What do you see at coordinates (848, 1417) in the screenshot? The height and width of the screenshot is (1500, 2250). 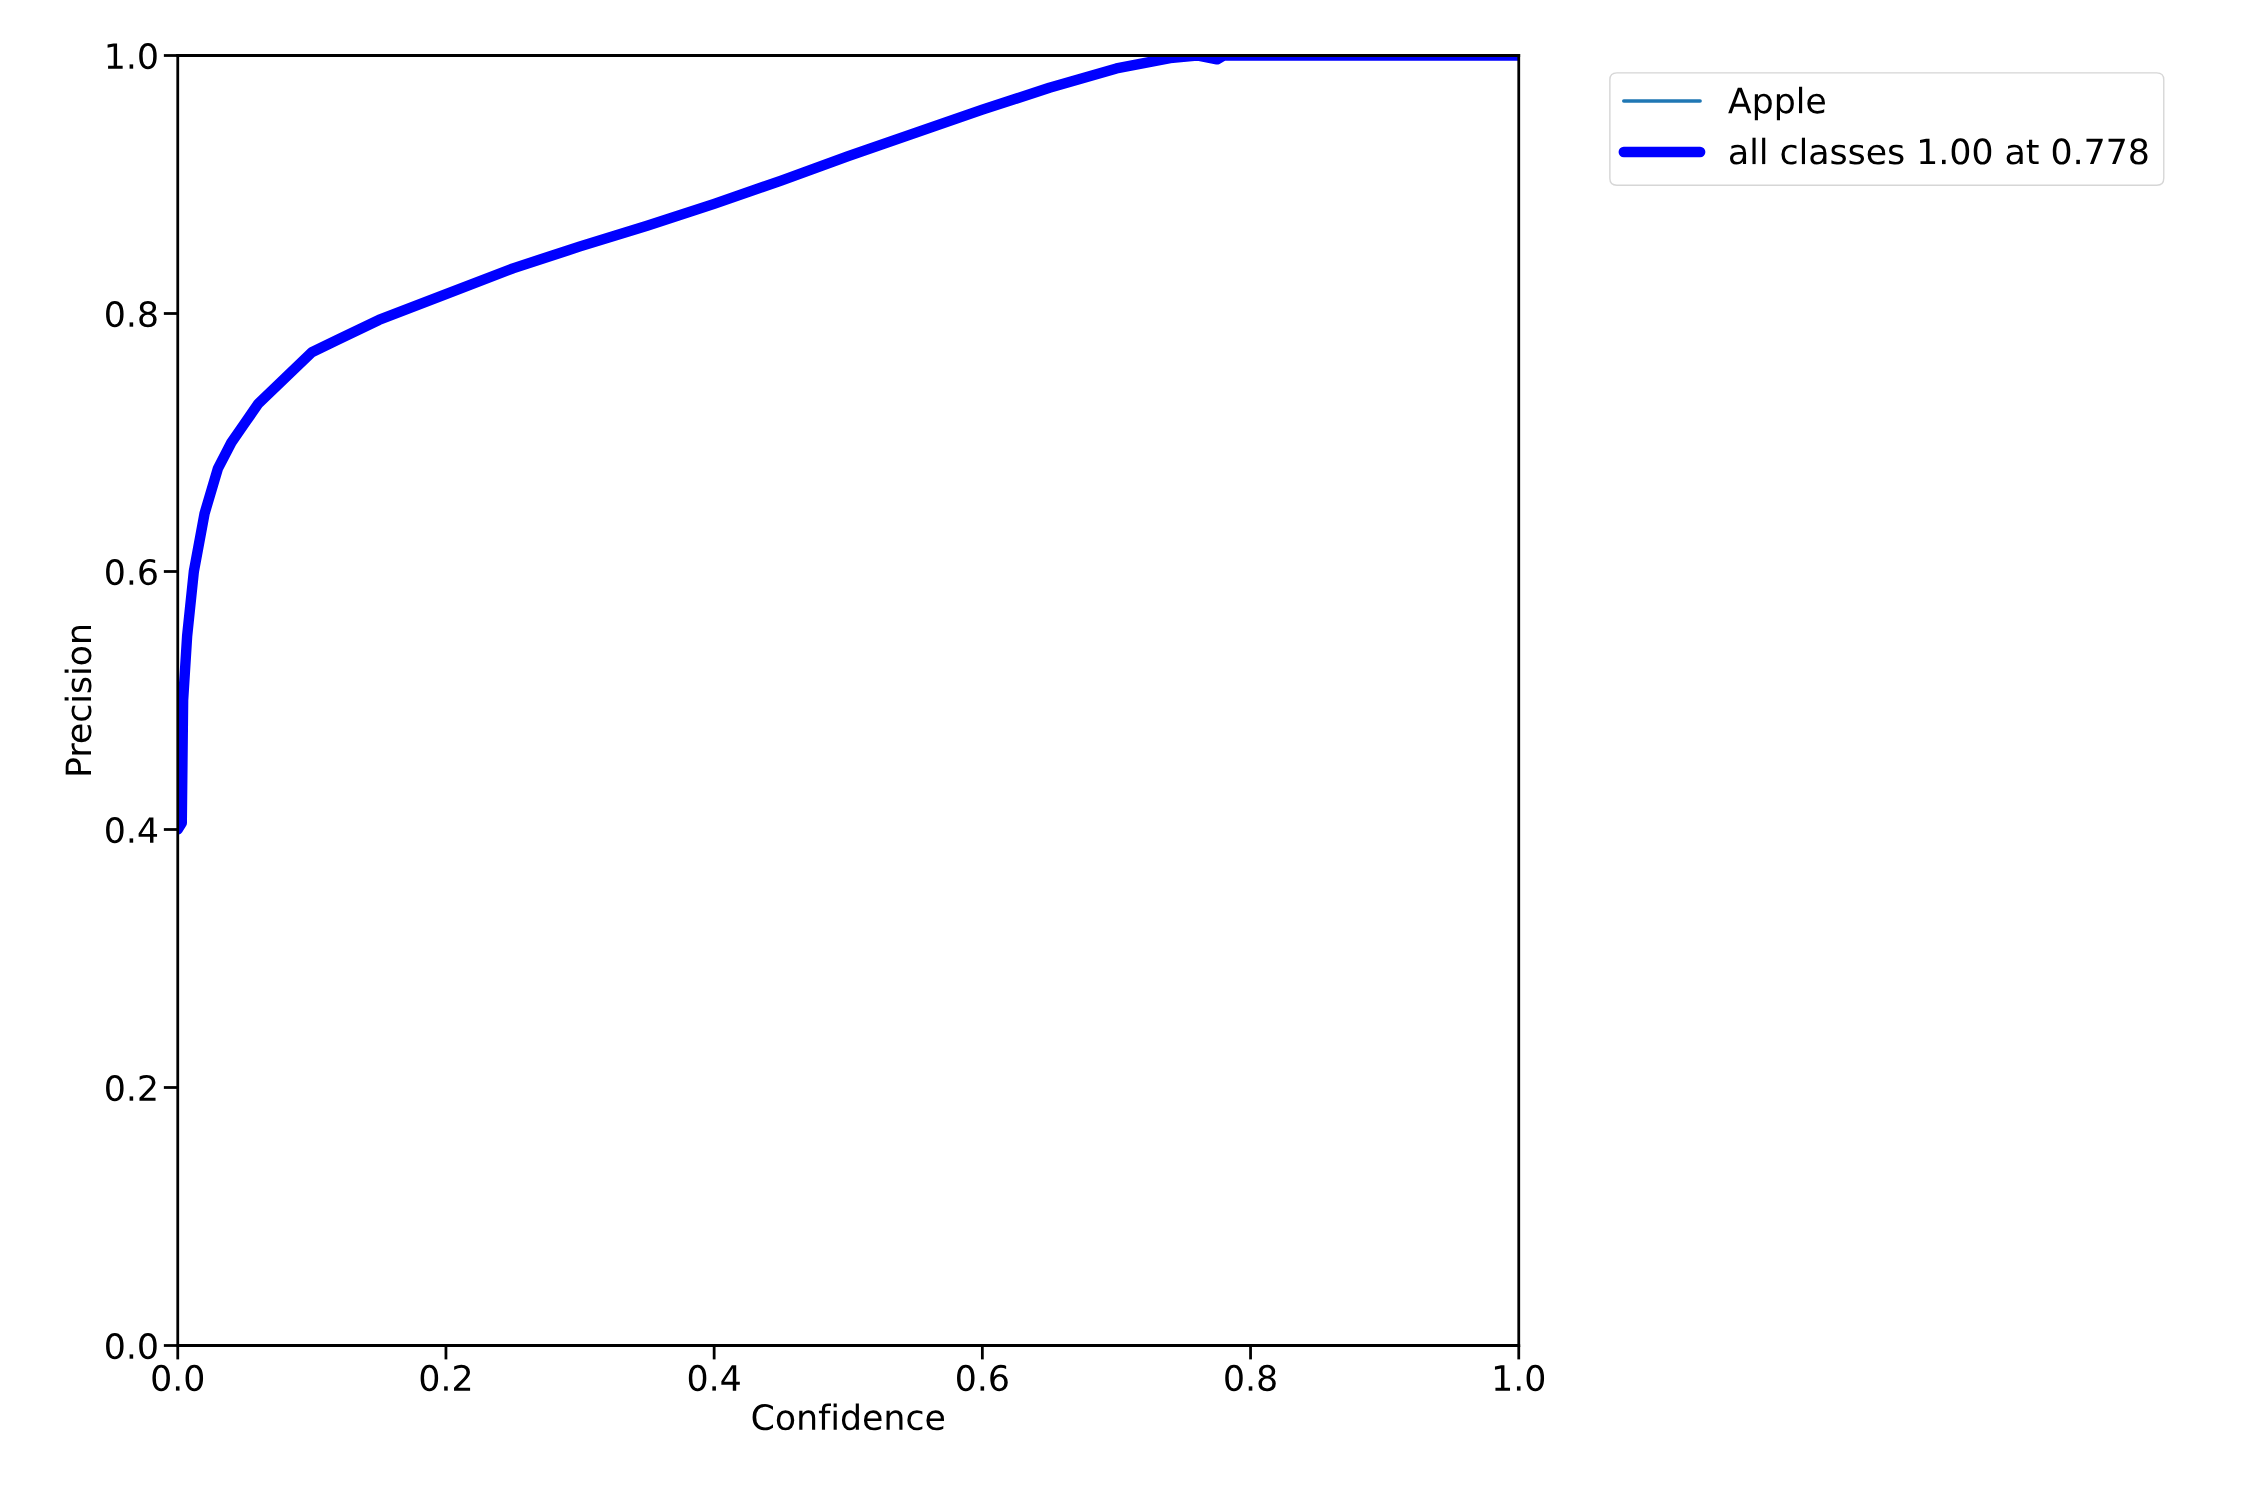 I see `x-axis-title: Confidence` at bounding box center [848, 1417].